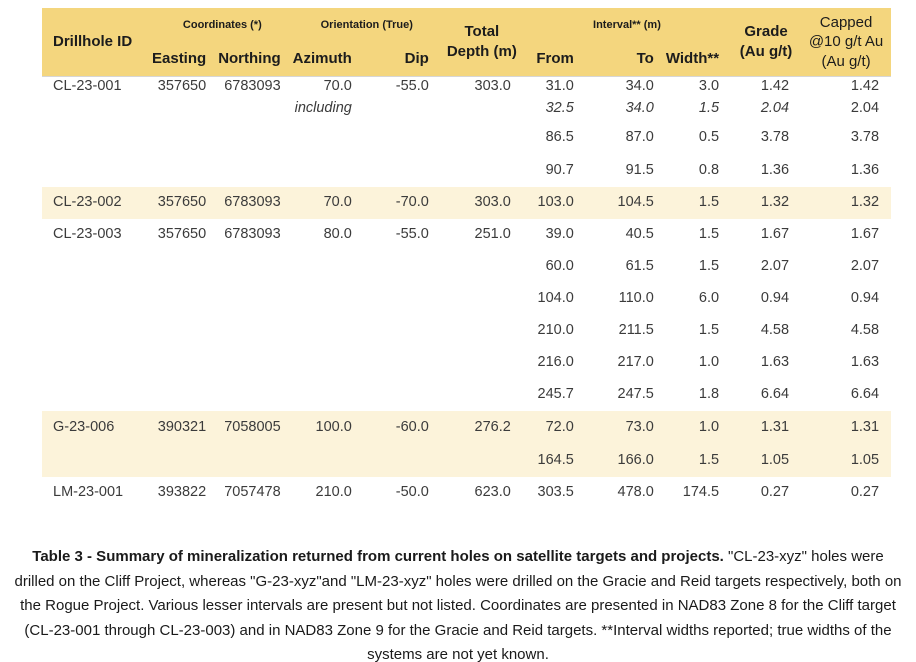  What do you see at coordinates (766, 86) in the screenshot?
I see `cell-grade: 1.42` at bounding box center [766, 86].